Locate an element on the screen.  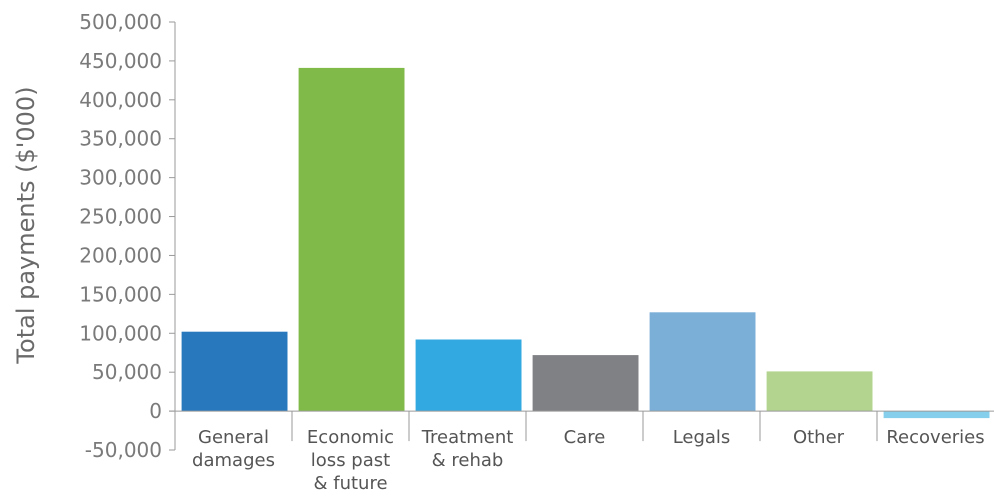
y-tick-label: -50,000 is located at coordinates (123, 450).